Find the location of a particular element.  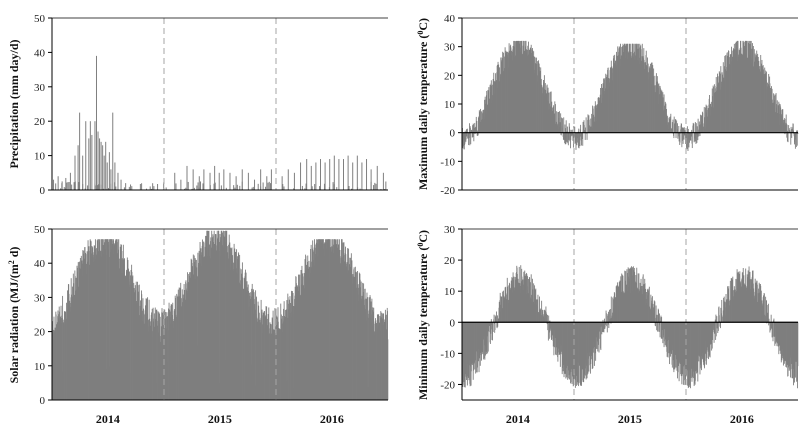

precipitation-y-tick-label: 0 is located at coordinates (43, 191).